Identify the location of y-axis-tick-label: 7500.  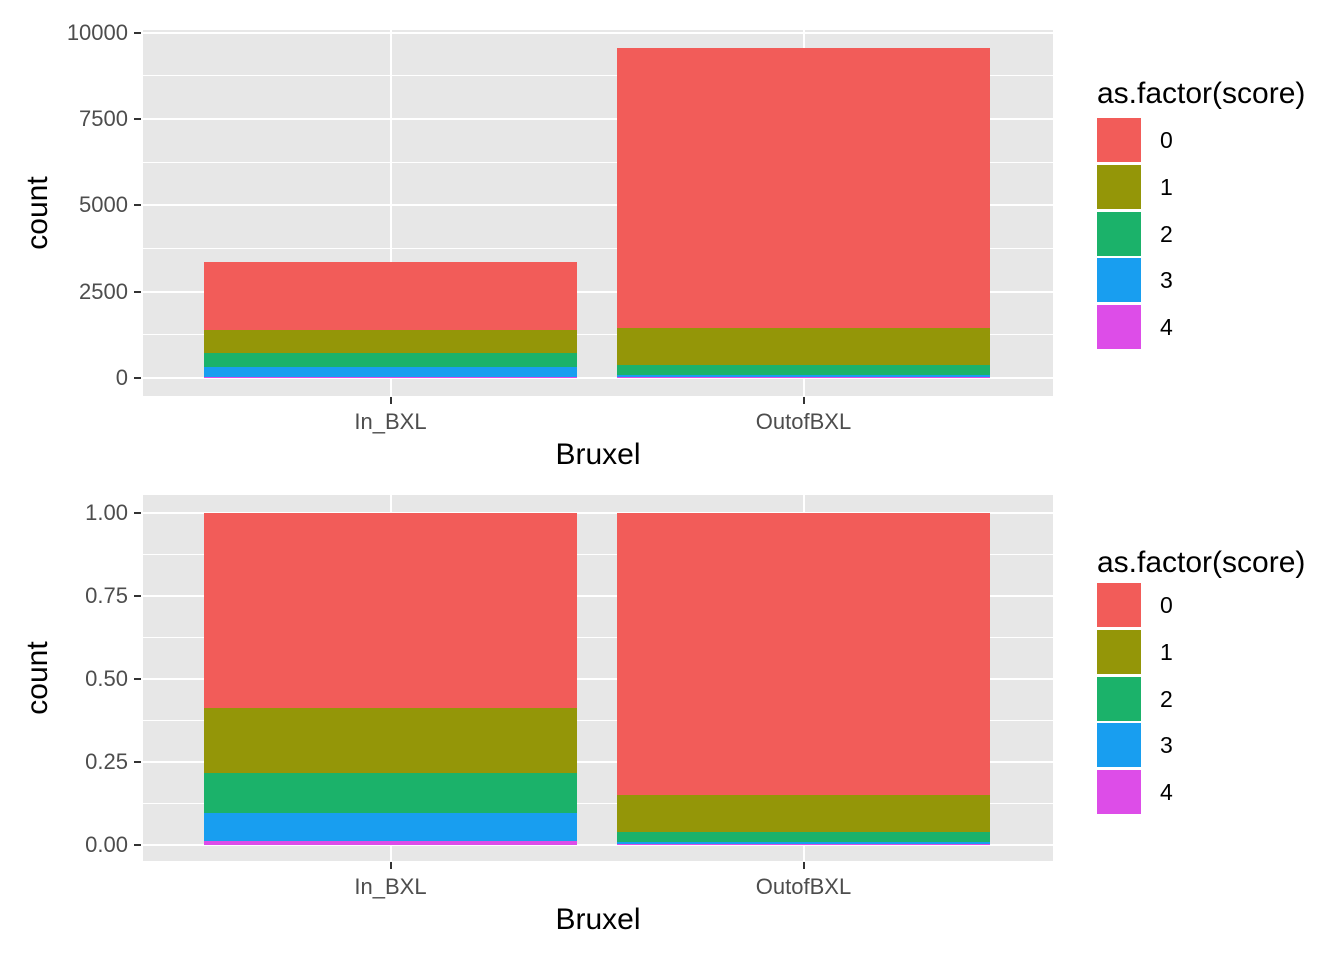
(103, 118).